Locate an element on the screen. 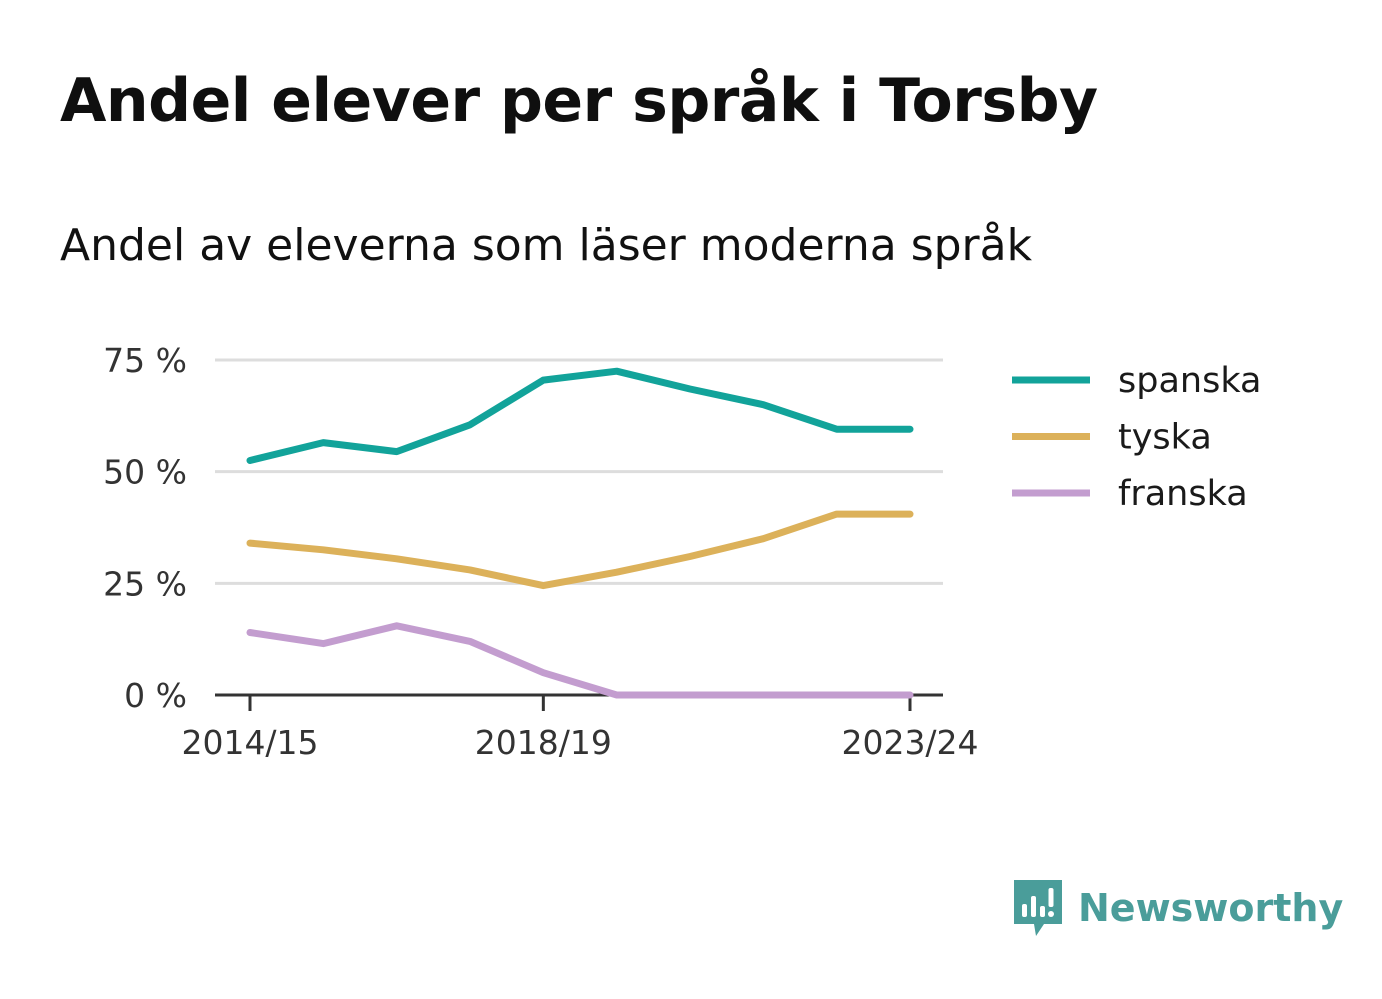 This screenshot has height=999, width=1382. legend: spanska tyska franska is located at coordinates (1136, 437).